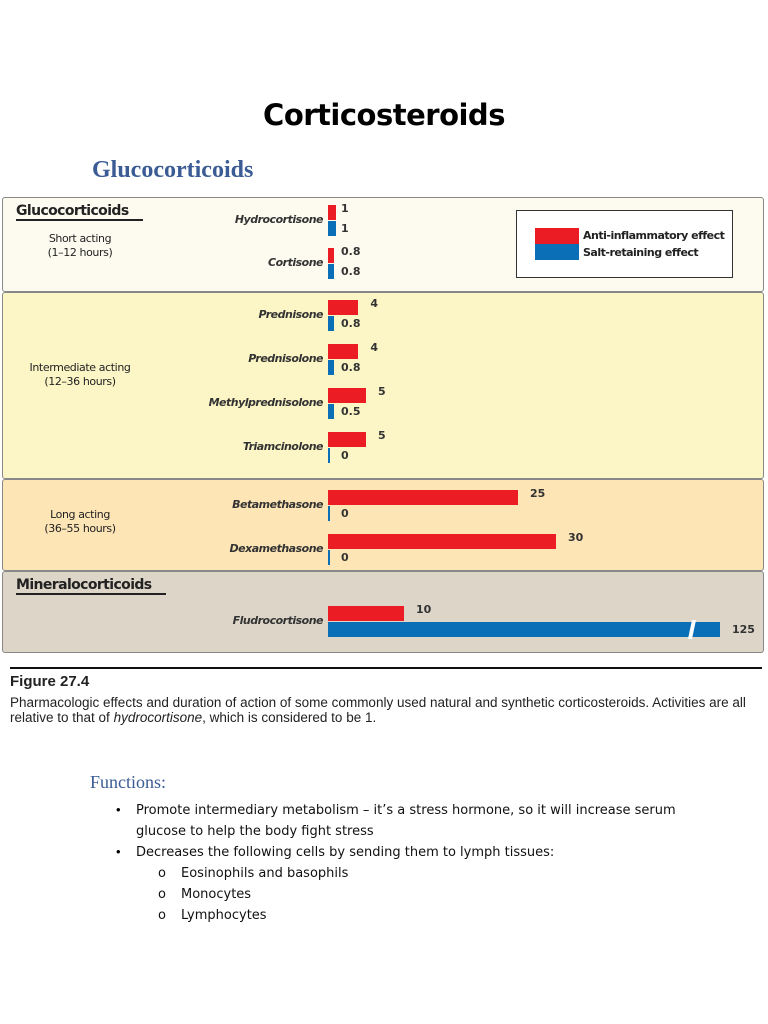 The width and height of the screenshot is (768, 1024). What do you see at coordinates (289, 717) in the screenshot?
I see `caption-text: , which is considered to be 1.` at bounding box center [289, 717].